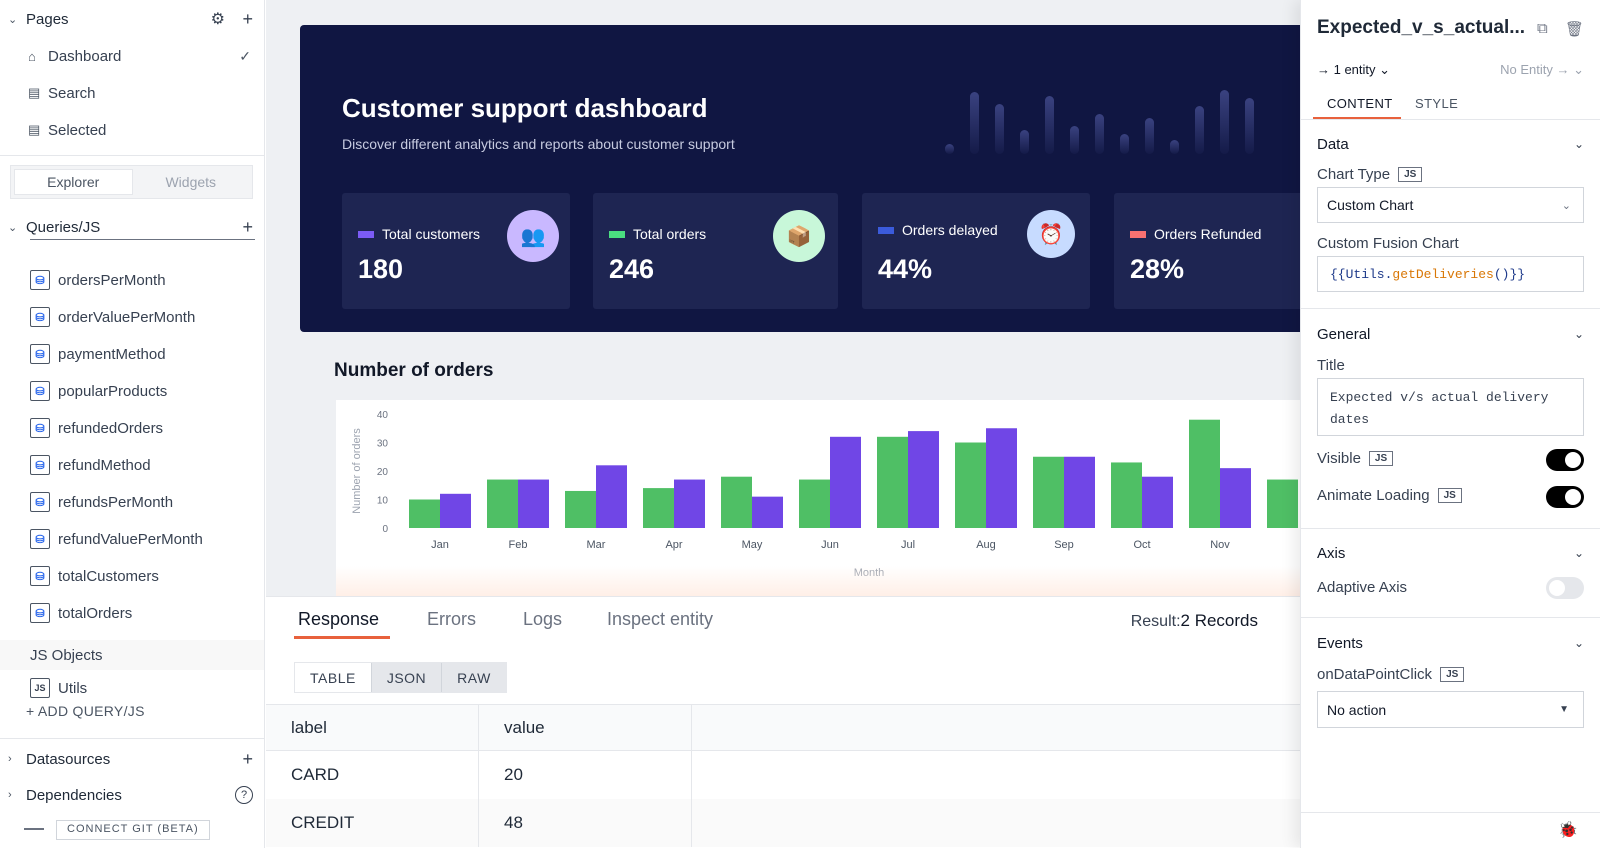  I want to click on query-item: ⛁ refundedOrders, so click(132, 428).